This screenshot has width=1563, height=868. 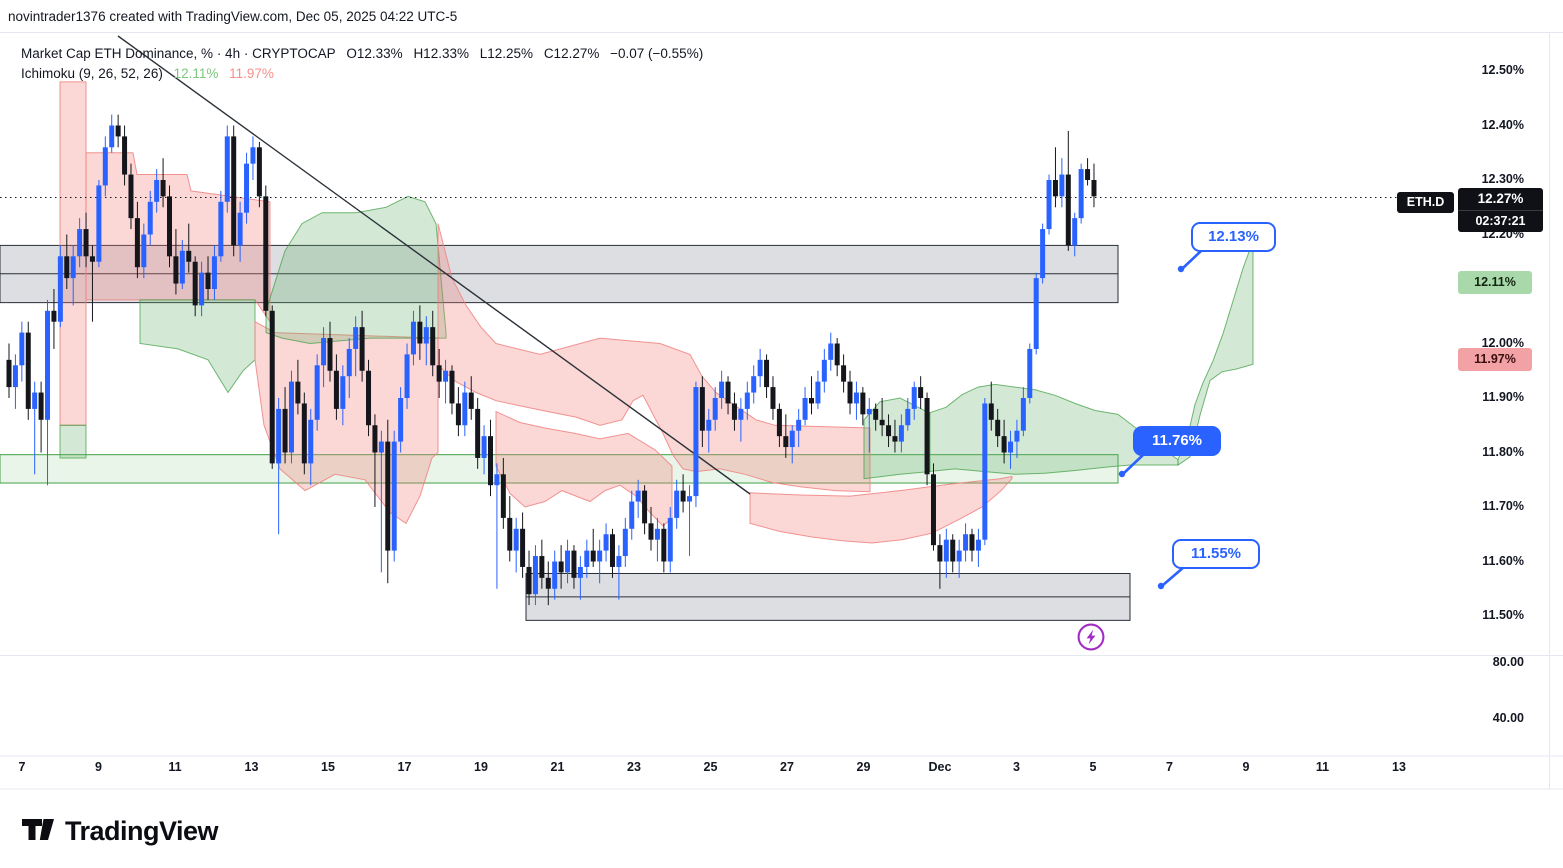 What do you see at coordinates (863, 767) in the screenshot?
I see `time-tick-label: 29` at bounding box center [863, 767].